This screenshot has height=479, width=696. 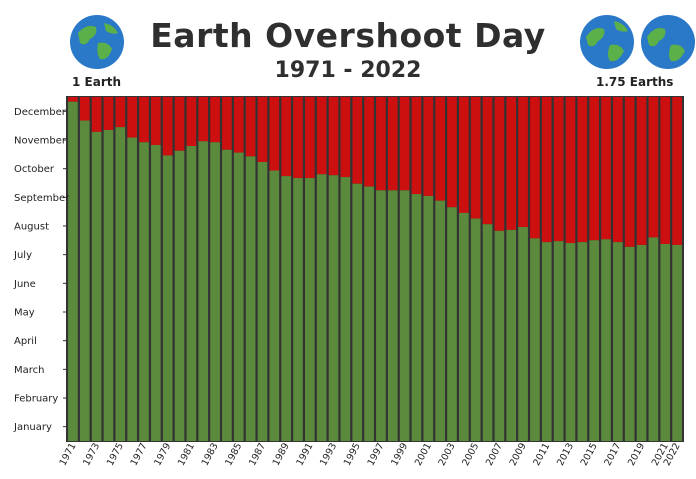 I want to click on year-tick-label: 1999, so click(x=399, y=454).